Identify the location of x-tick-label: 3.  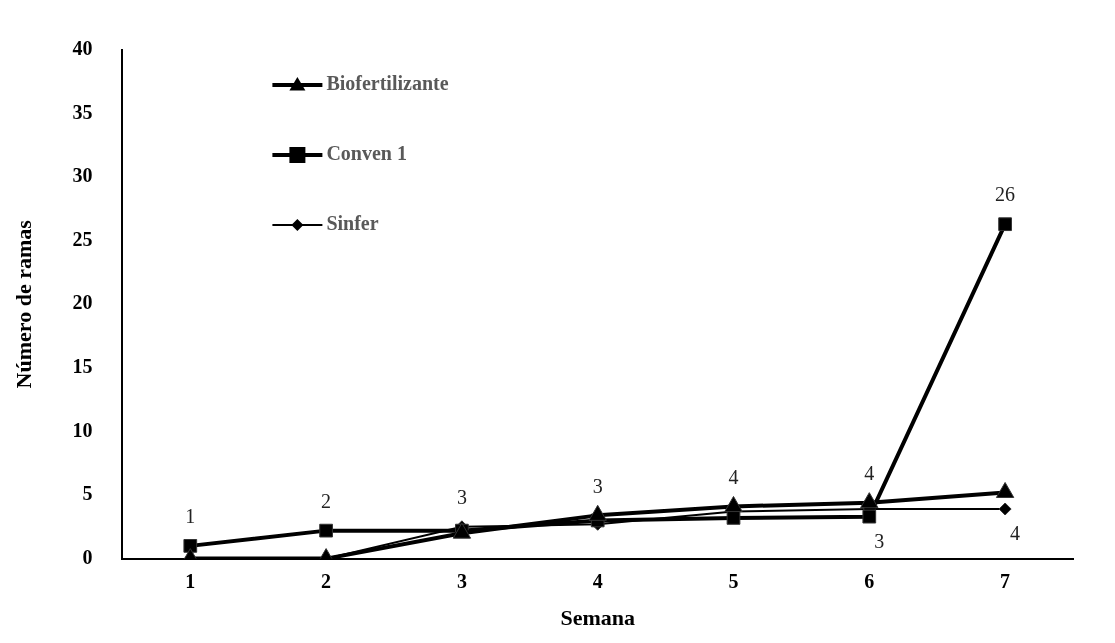
(461, 580).